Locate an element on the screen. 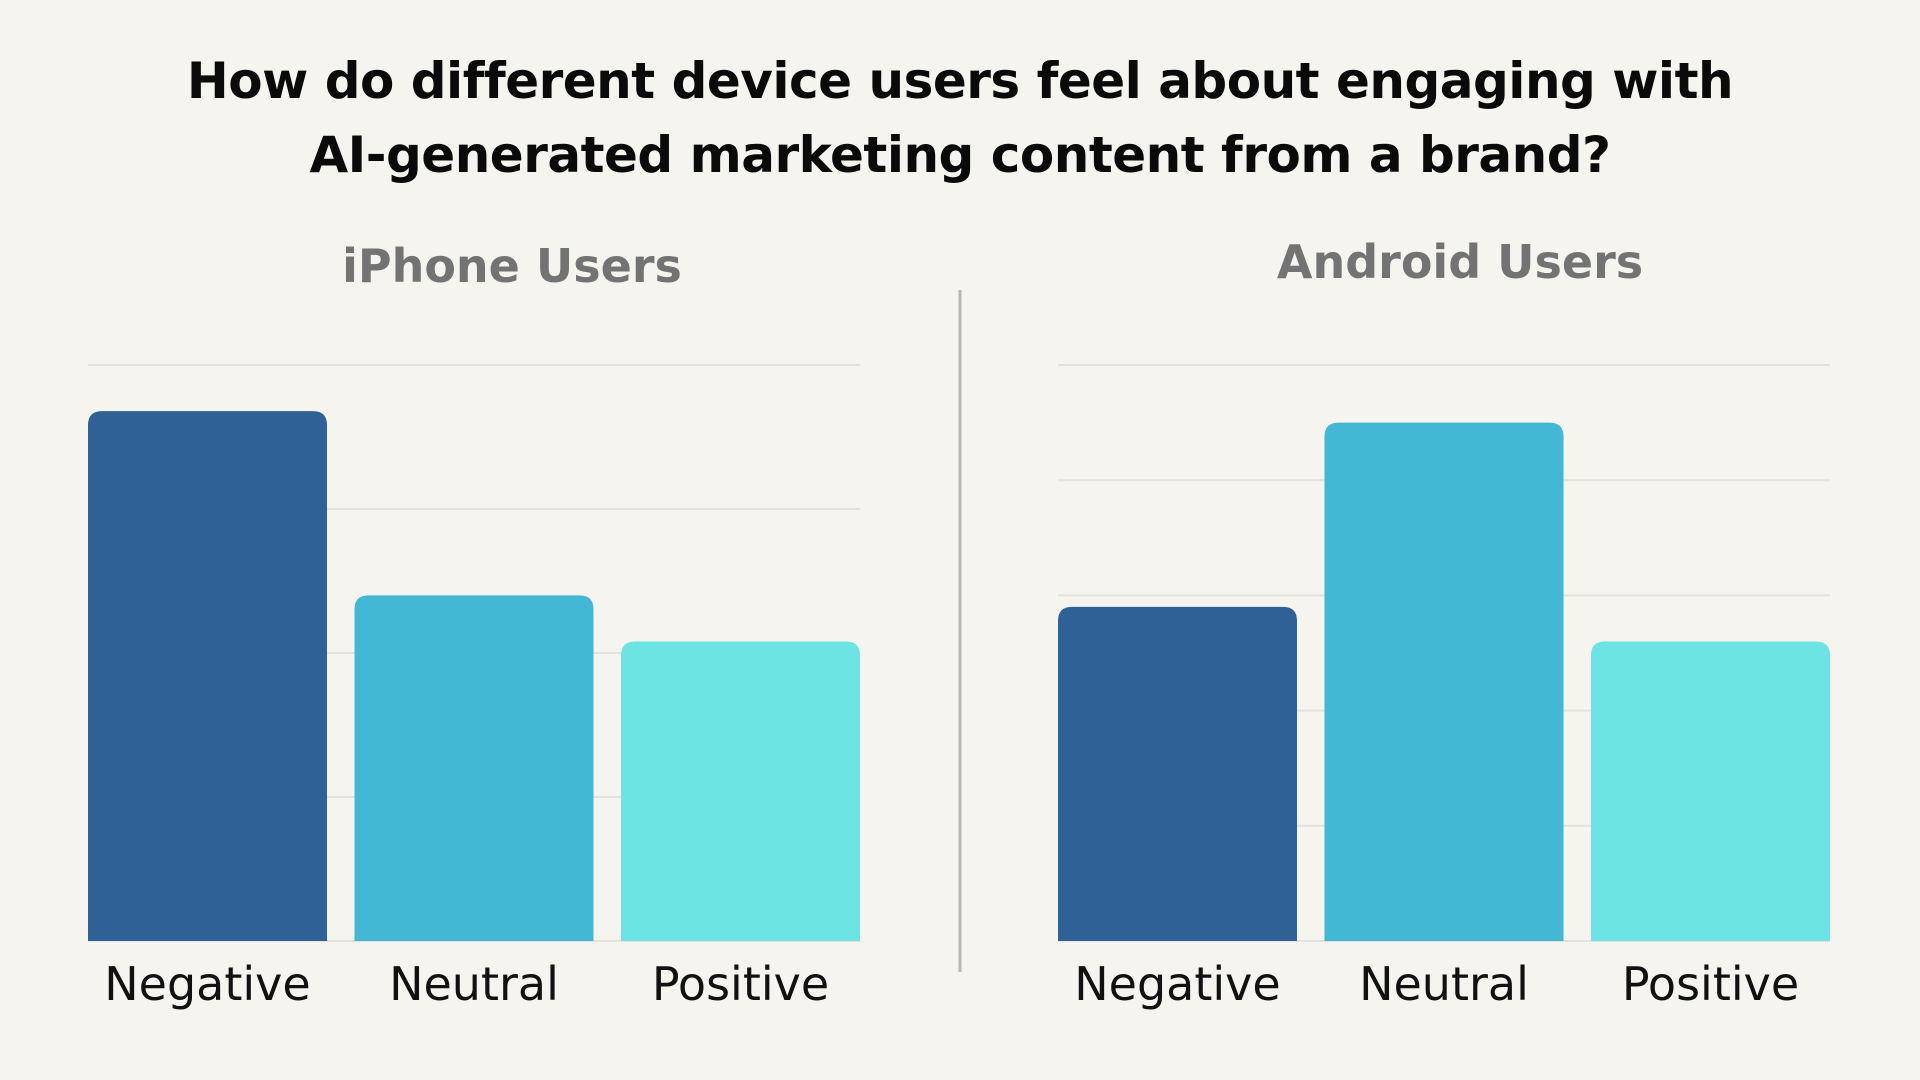 The image size is (1920, 1080). iphone-label-positive: Positive is located at coordinates (740, 984).